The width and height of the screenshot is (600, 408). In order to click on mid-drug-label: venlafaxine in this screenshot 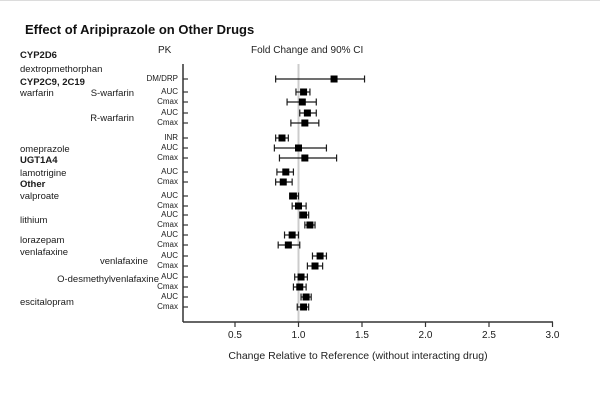, I will do `click(123, 261)`.